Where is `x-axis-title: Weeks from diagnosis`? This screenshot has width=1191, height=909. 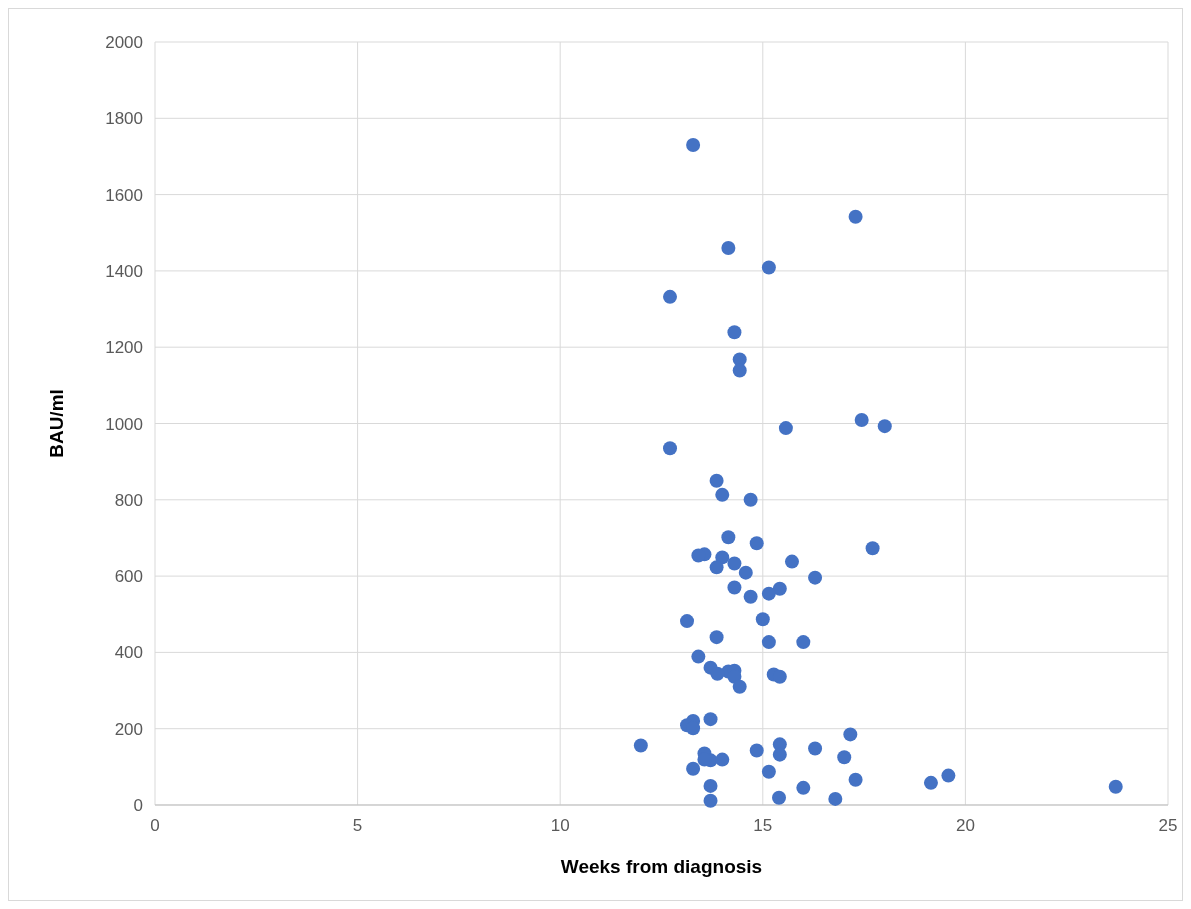 x-axis-title: Weeks from diagnosis is located at coordinates (661, 866).